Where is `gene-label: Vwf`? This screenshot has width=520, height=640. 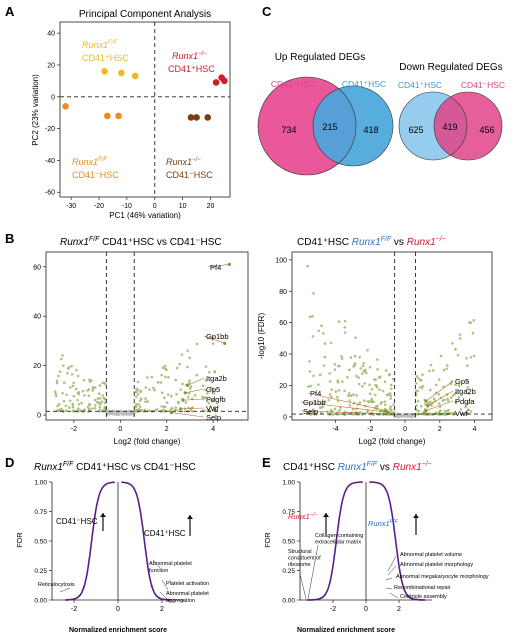
gene-label: Vwf is located at coordinates (461, 413).